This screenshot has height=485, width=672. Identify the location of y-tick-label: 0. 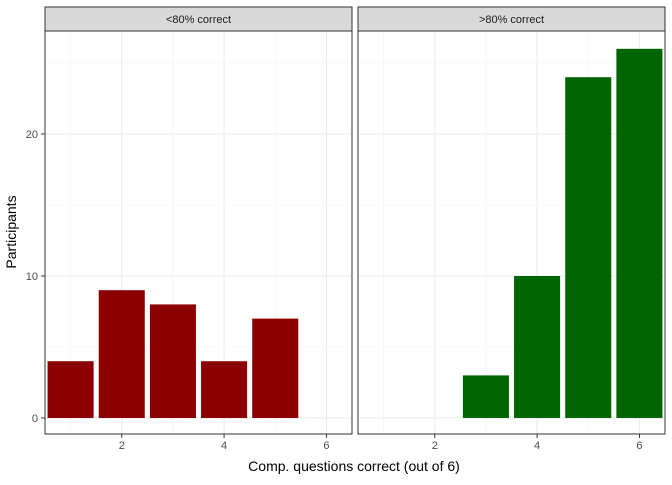
(35, 419).